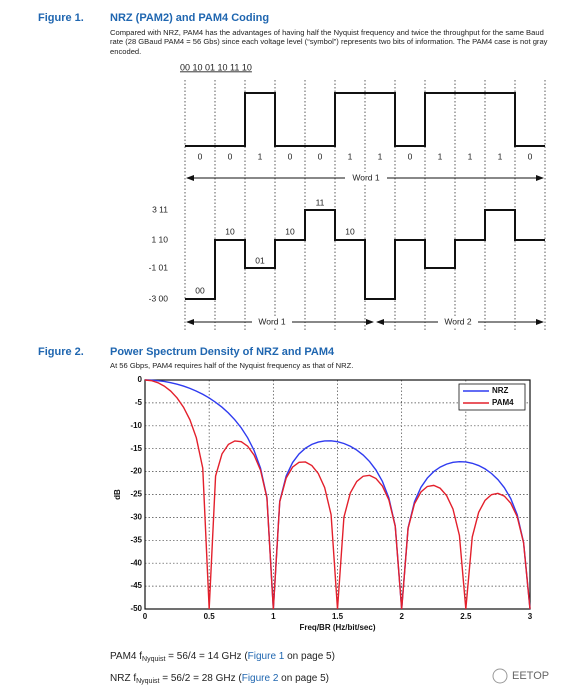 The width and height of the screenshot is (576, 699). I want to click on watermark-icon, so click(500, 676).